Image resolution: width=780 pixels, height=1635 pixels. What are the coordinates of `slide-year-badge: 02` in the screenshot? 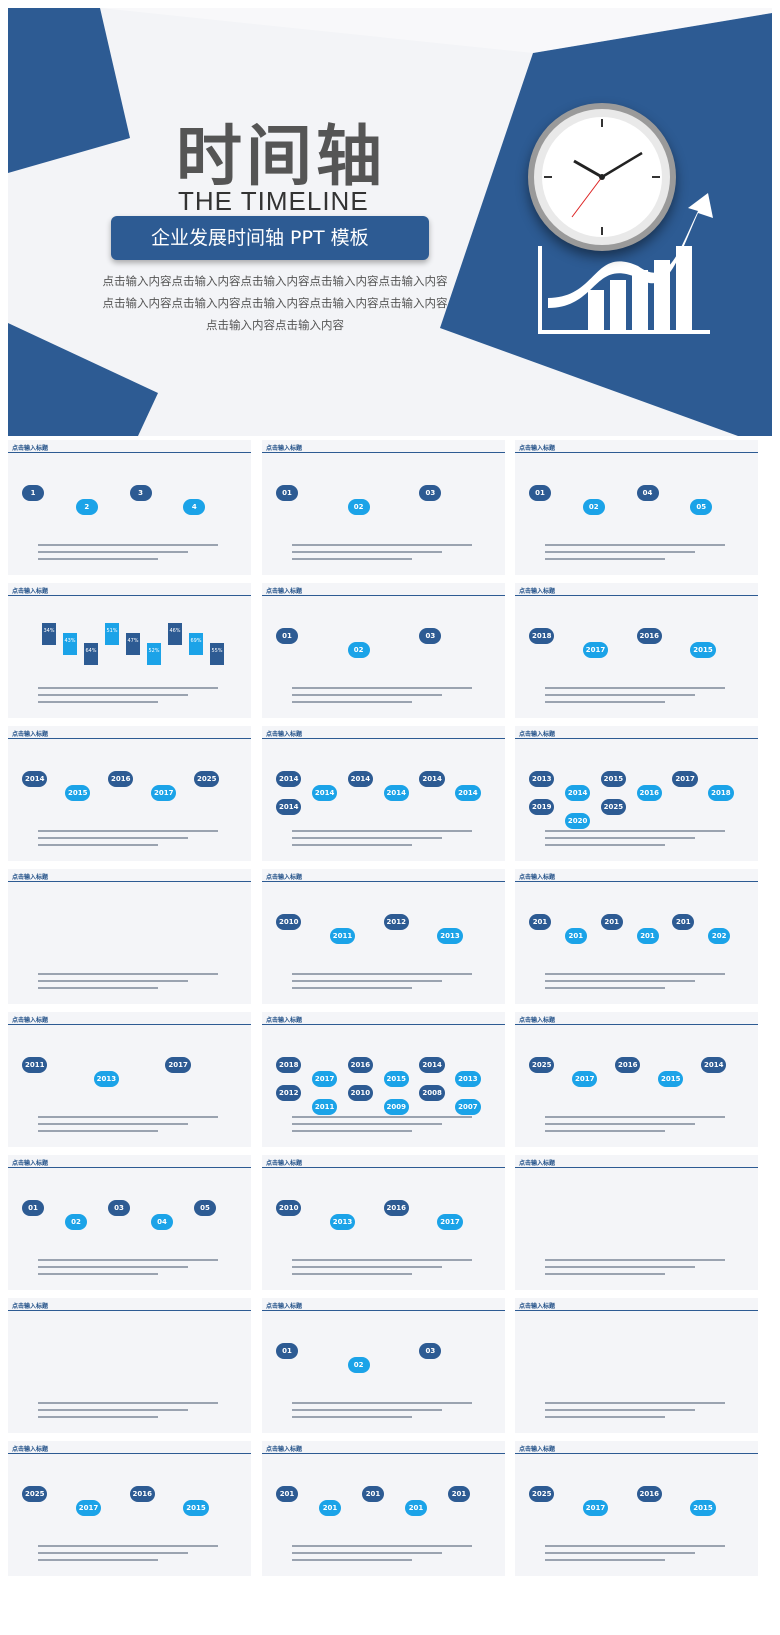 It's located at (76, 1222).